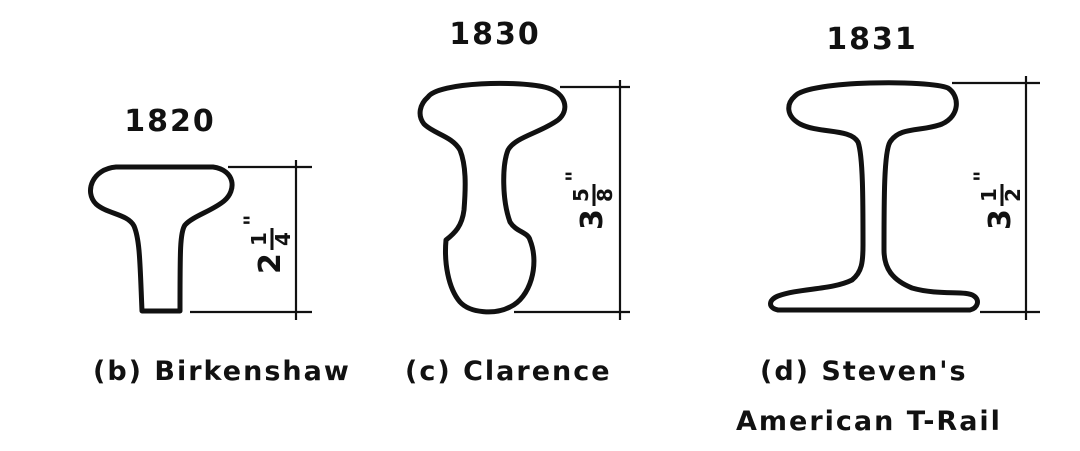 The width and height of the screenshot is (1080, 451). Describe the element at coordinates (161, 239) in the screenshot. I see `birkenshaw-rail-profile` at that location.